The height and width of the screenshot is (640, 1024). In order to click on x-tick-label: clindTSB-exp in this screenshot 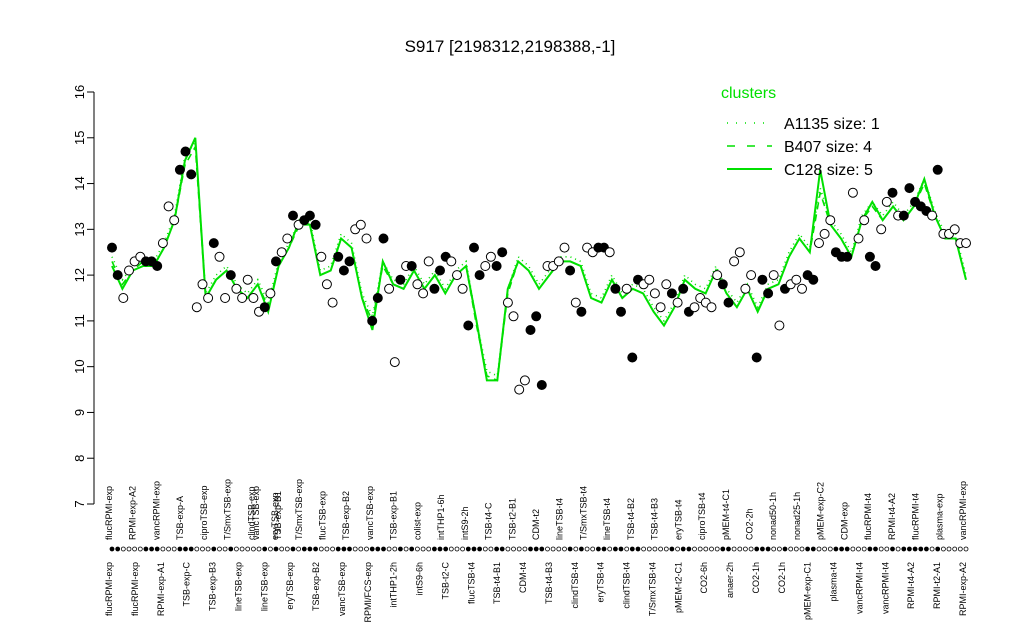, I will do `click(251, 513)`.